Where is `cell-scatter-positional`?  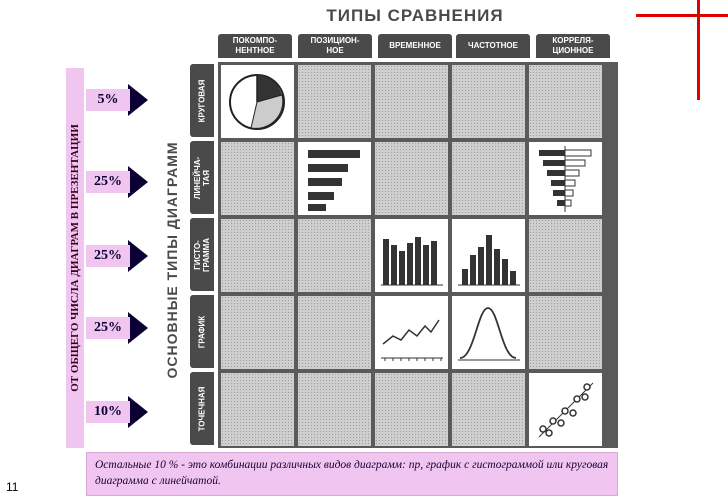 cell-scatter-positional is located at coordinates (334, 409).